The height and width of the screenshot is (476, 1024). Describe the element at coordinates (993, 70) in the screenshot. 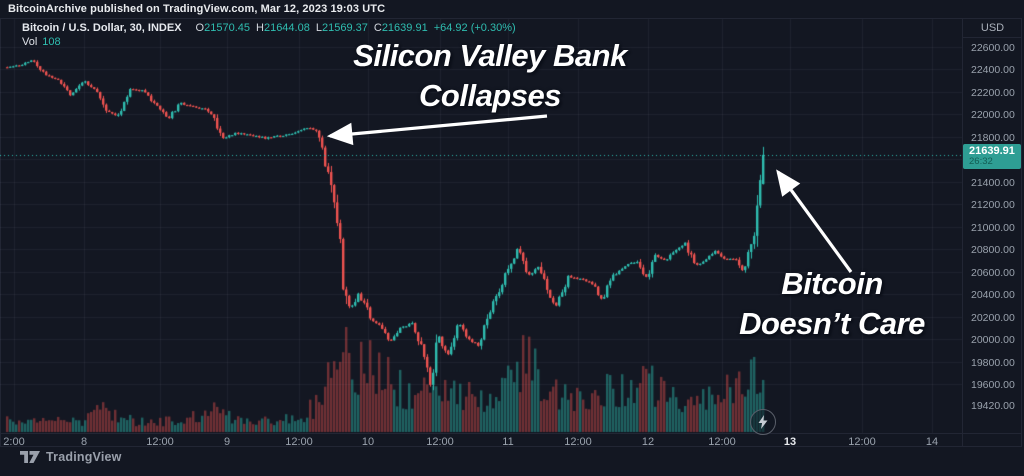

I see `price-tick-label: 22400.00` at that location.